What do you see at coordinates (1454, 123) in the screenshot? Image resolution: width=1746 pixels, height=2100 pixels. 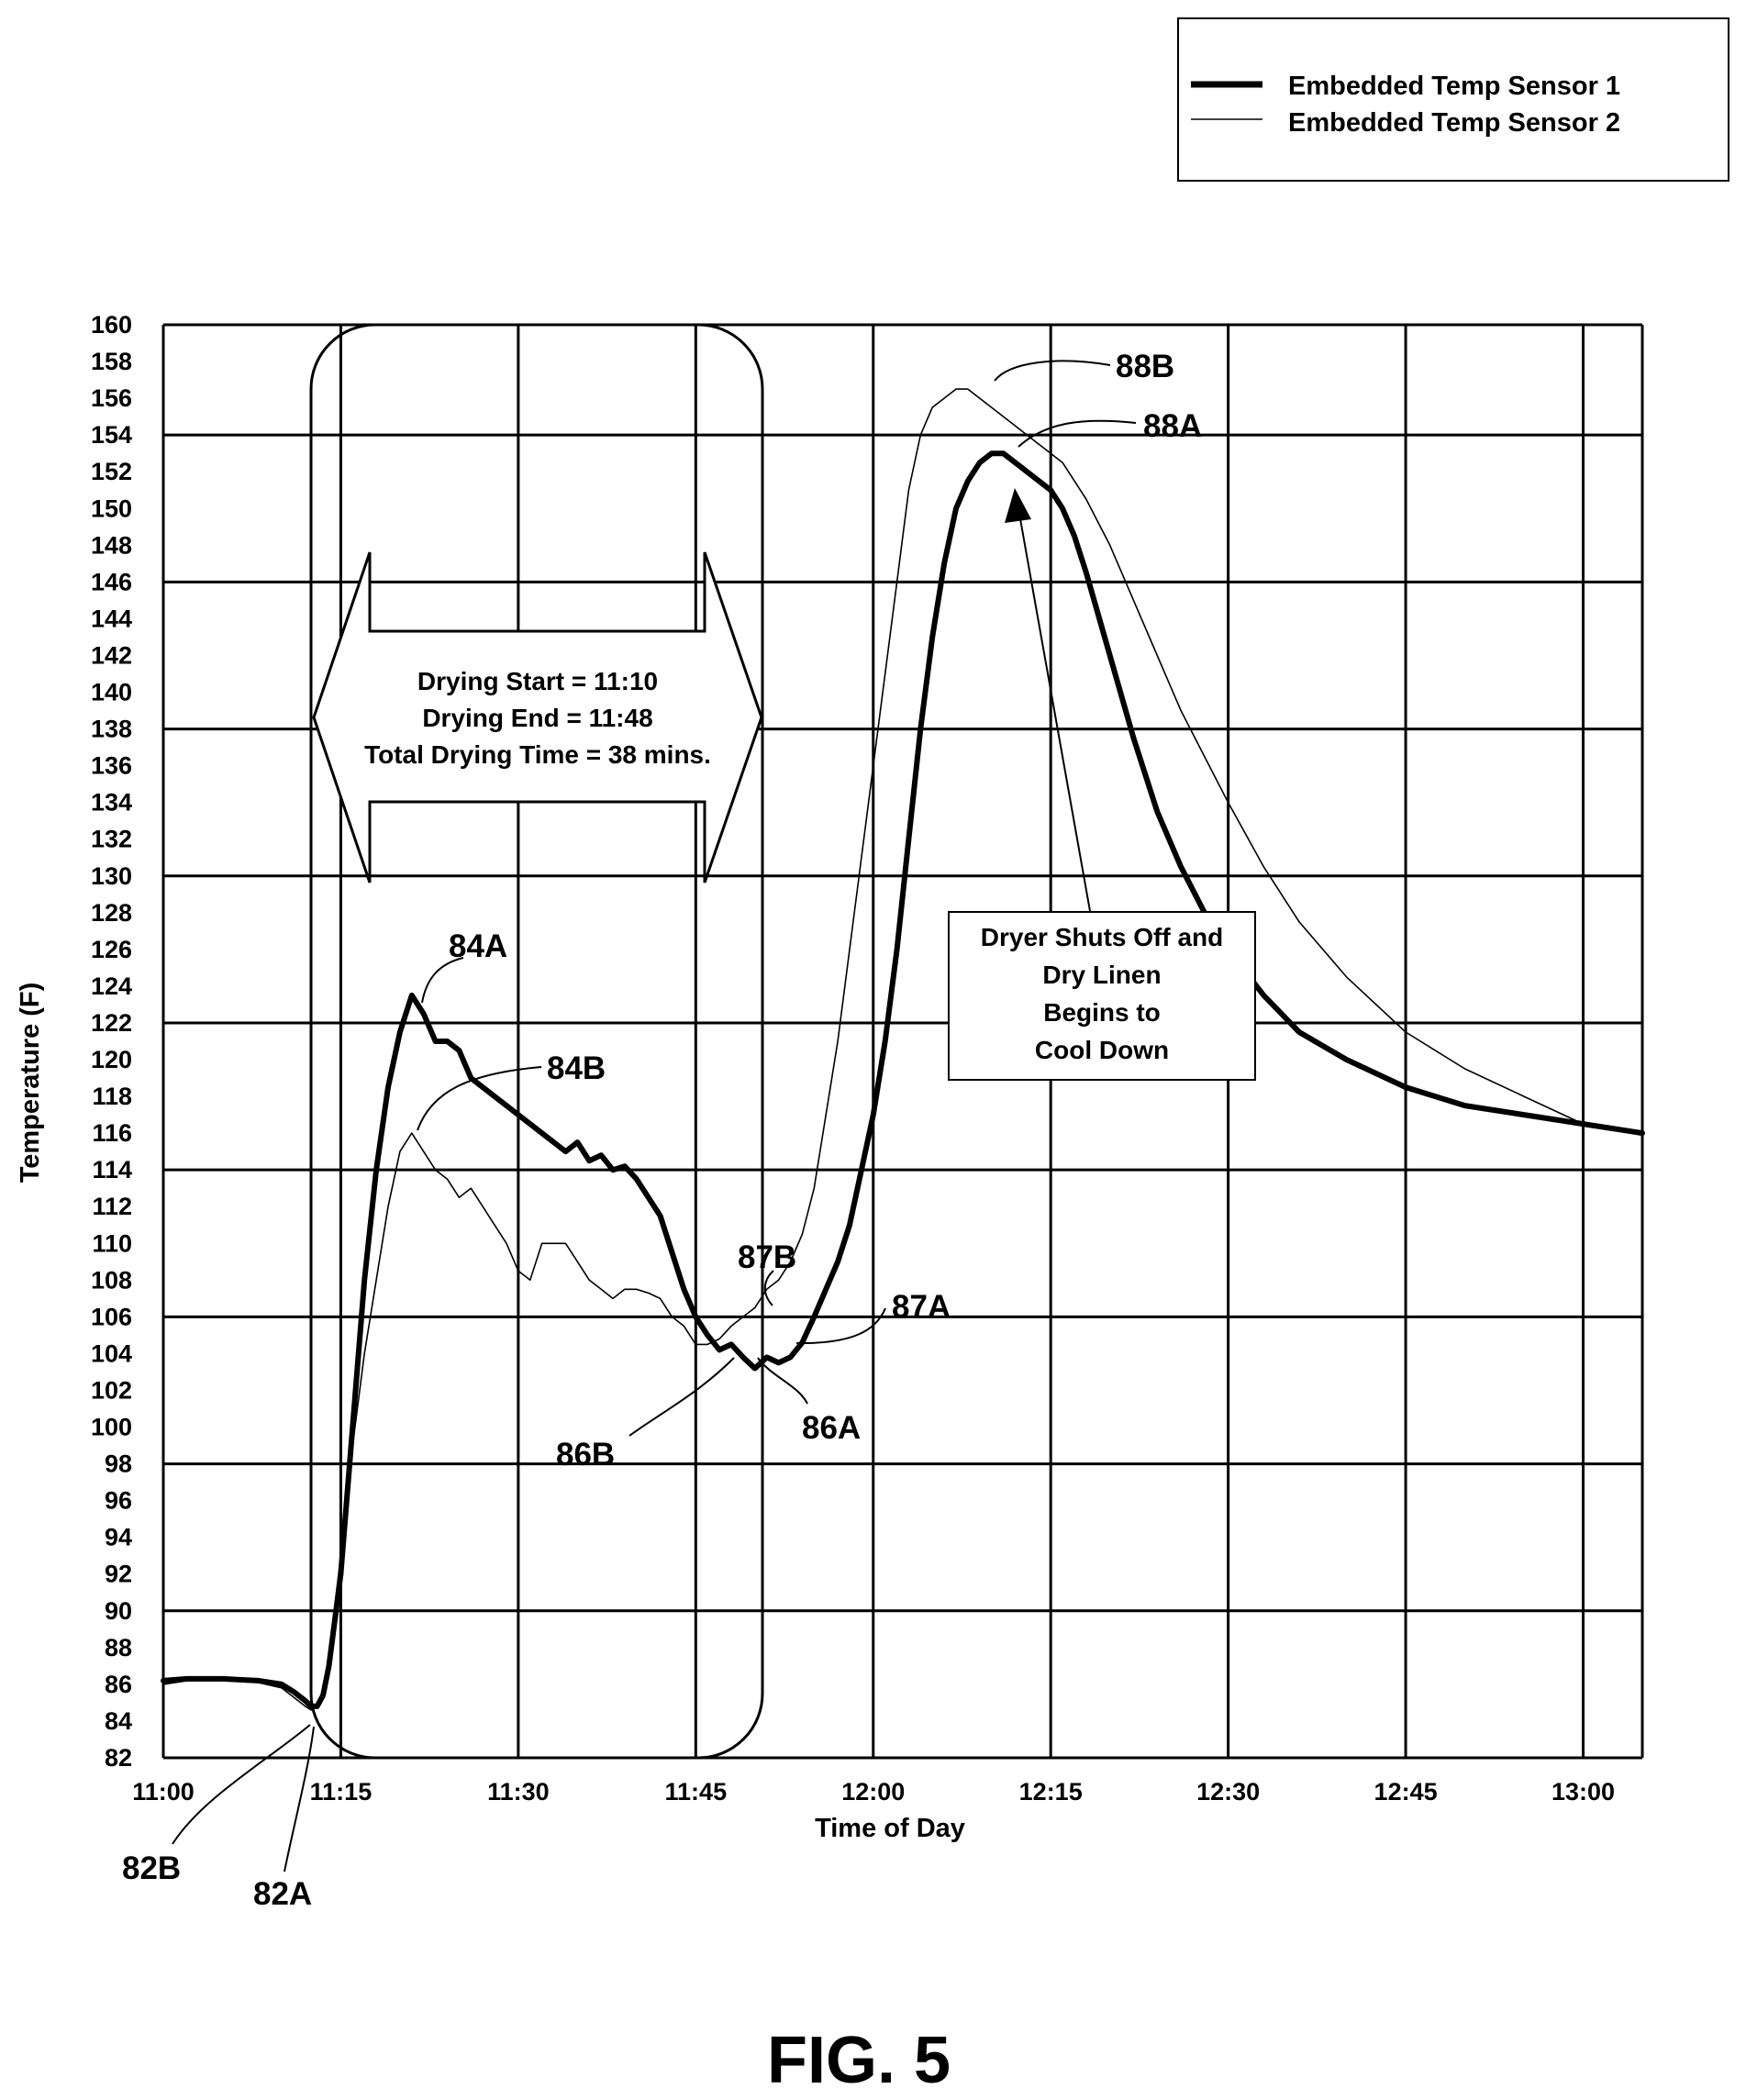 I see `legend-label-sensor-2: Embedded Temp Sensor 2` at bounding box center [1454, 123].